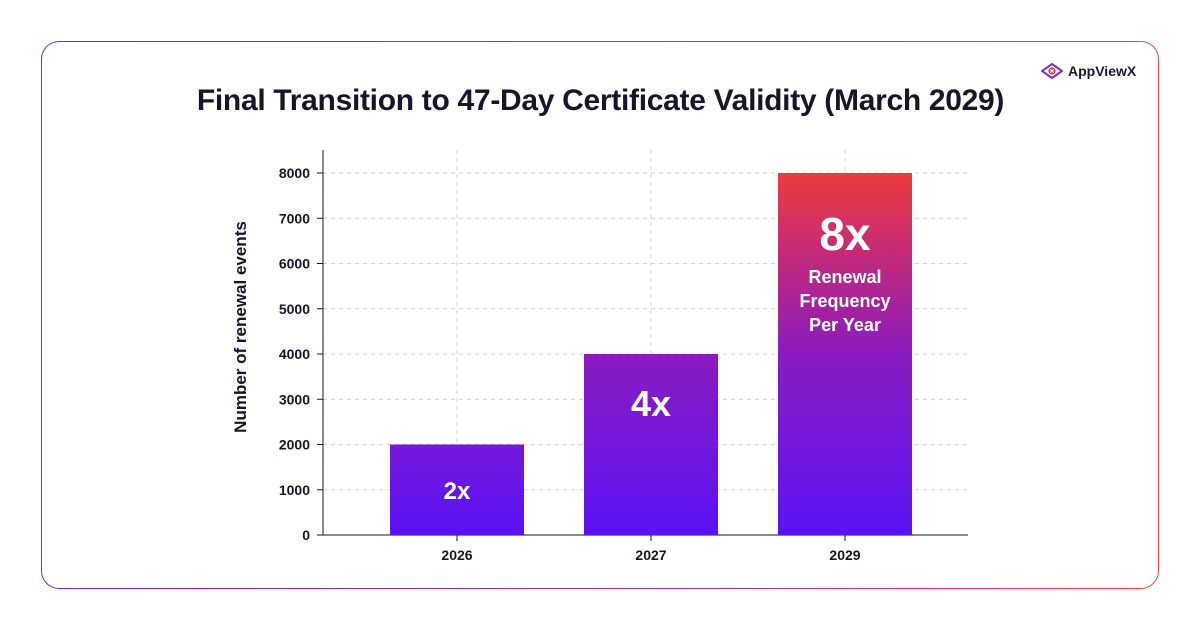  Describe the element at coordinates (294, 309) in the screenshot. I see `y-tick-label: 5000` at that location.